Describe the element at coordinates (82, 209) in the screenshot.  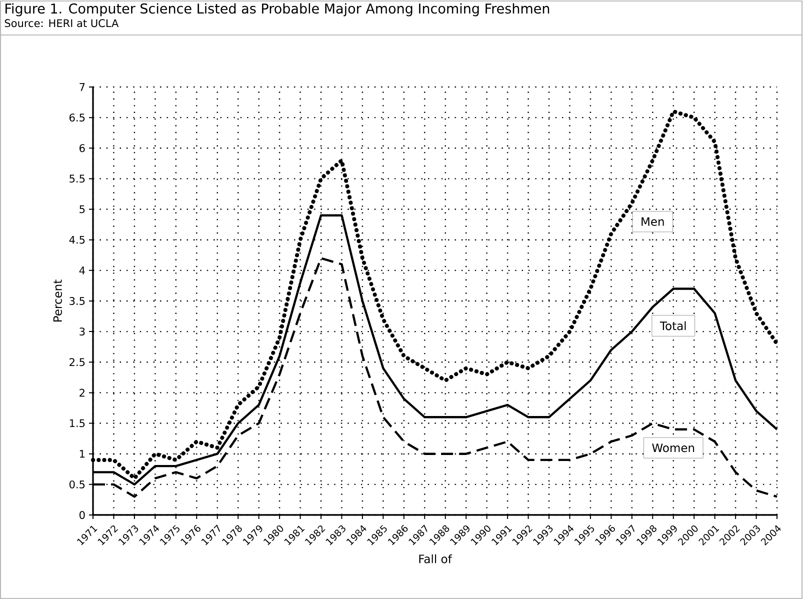
I see `y-tick-label: 5` at that location.